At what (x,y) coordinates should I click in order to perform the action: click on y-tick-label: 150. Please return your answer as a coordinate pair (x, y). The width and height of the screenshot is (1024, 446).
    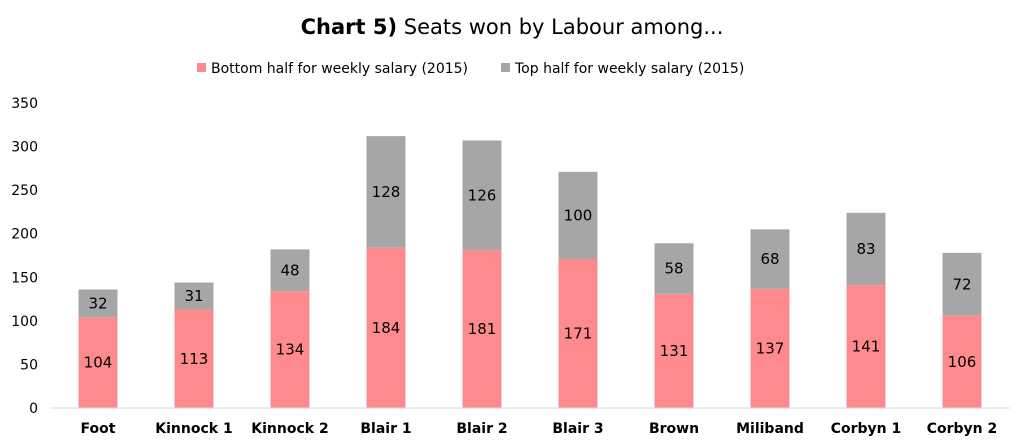
    Looking at the image, I should click on (24, 278).